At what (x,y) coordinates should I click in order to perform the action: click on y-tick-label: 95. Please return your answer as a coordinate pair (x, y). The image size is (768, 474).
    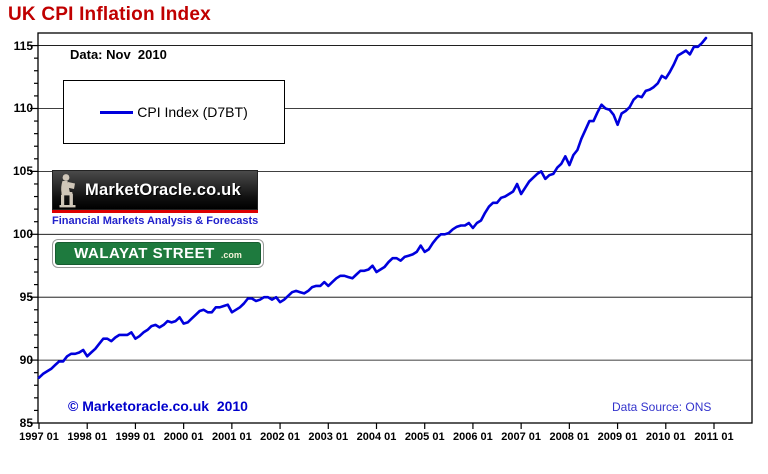
    Looking at the image, I should click on (26, 297).